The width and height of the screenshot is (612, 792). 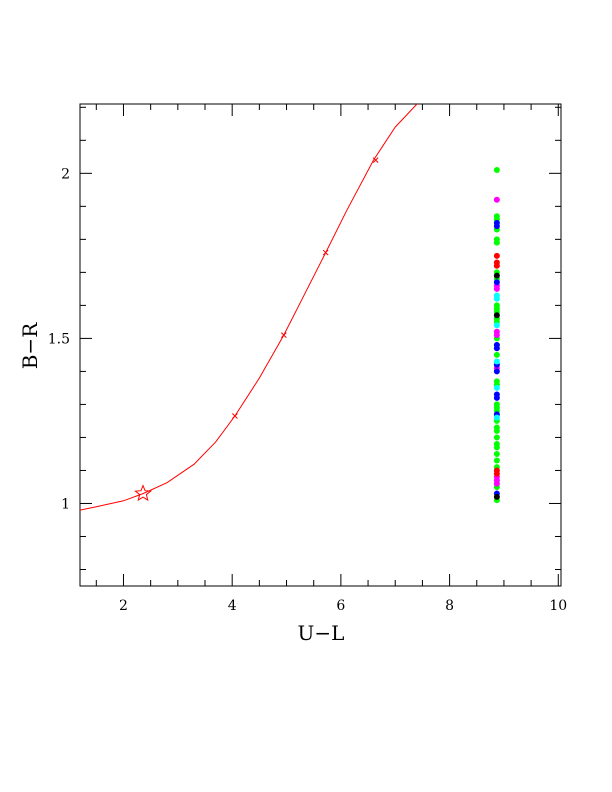 I want to click on y-tick-label: 2, so click(x=65, y=174).